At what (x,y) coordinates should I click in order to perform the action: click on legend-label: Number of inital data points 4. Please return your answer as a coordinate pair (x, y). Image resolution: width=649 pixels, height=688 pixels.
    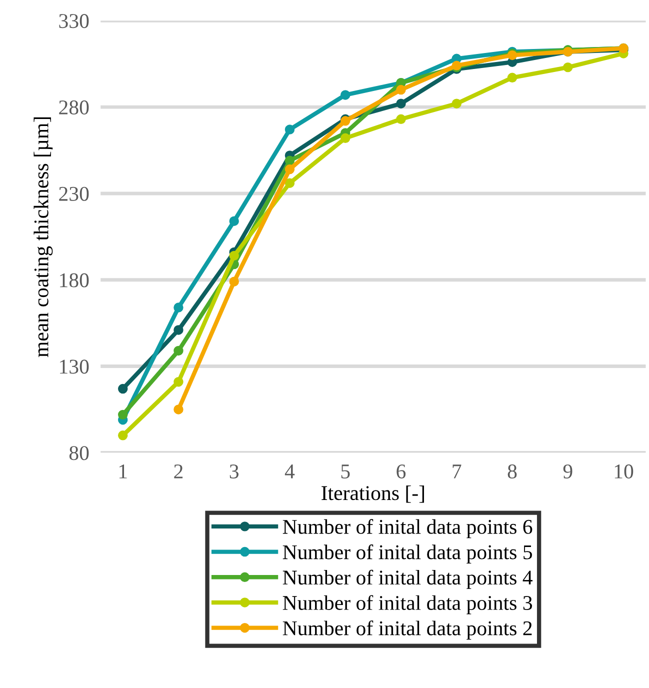
    Looking at the image, I should click on (407, 579).